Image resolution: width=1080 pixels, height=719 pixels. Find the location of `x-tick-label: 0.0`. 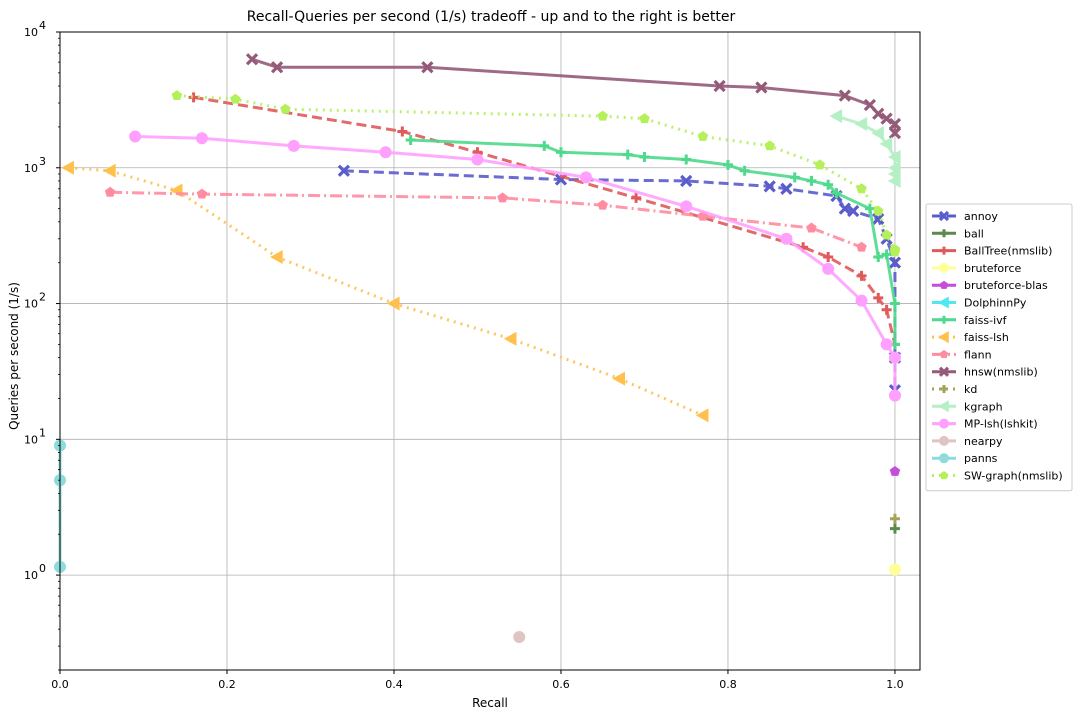

x-tick-label: 0.0 is located at coordinates (60, 684).